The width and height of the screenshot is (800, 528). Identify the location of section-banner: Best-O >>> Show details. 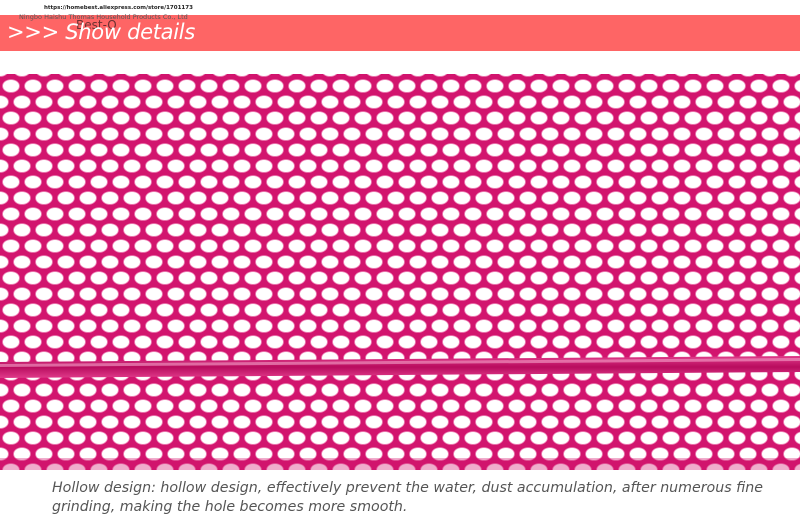
(400, 33).